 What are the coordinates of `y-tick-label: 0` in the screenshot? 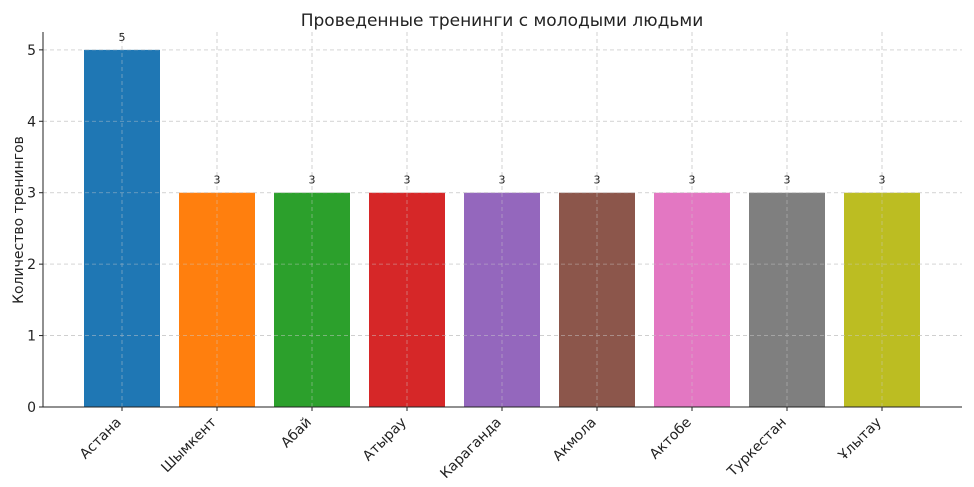 It's located at (31, 408).